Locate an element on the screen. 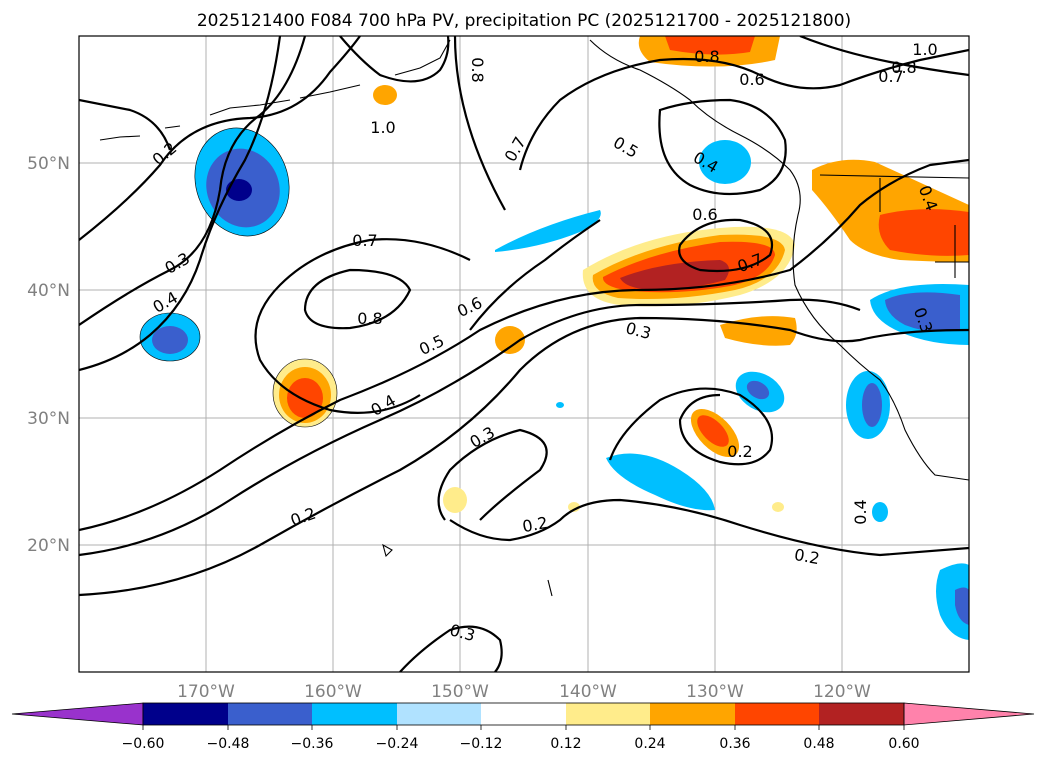 The width and height of the screenshot is (1047, 765). colorbar-tick-label: 0.36 is located at coordinates (734, 744).